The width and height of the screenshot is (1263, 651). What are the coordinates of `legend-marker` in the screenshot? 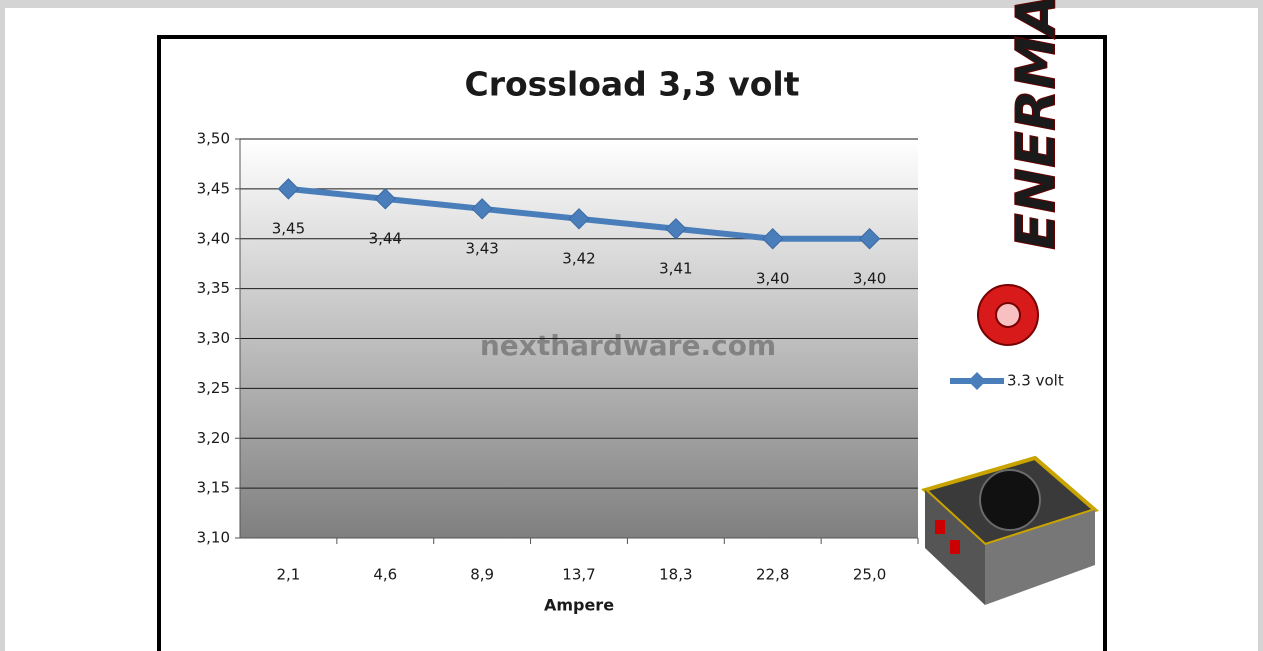 It's located at (977, 381).